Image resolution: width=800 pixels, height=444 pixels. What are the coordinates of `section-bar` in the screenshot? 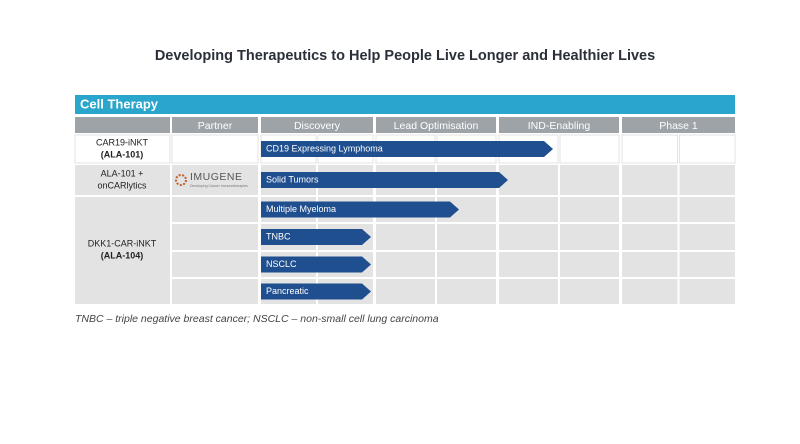 It's located at (405, 104).